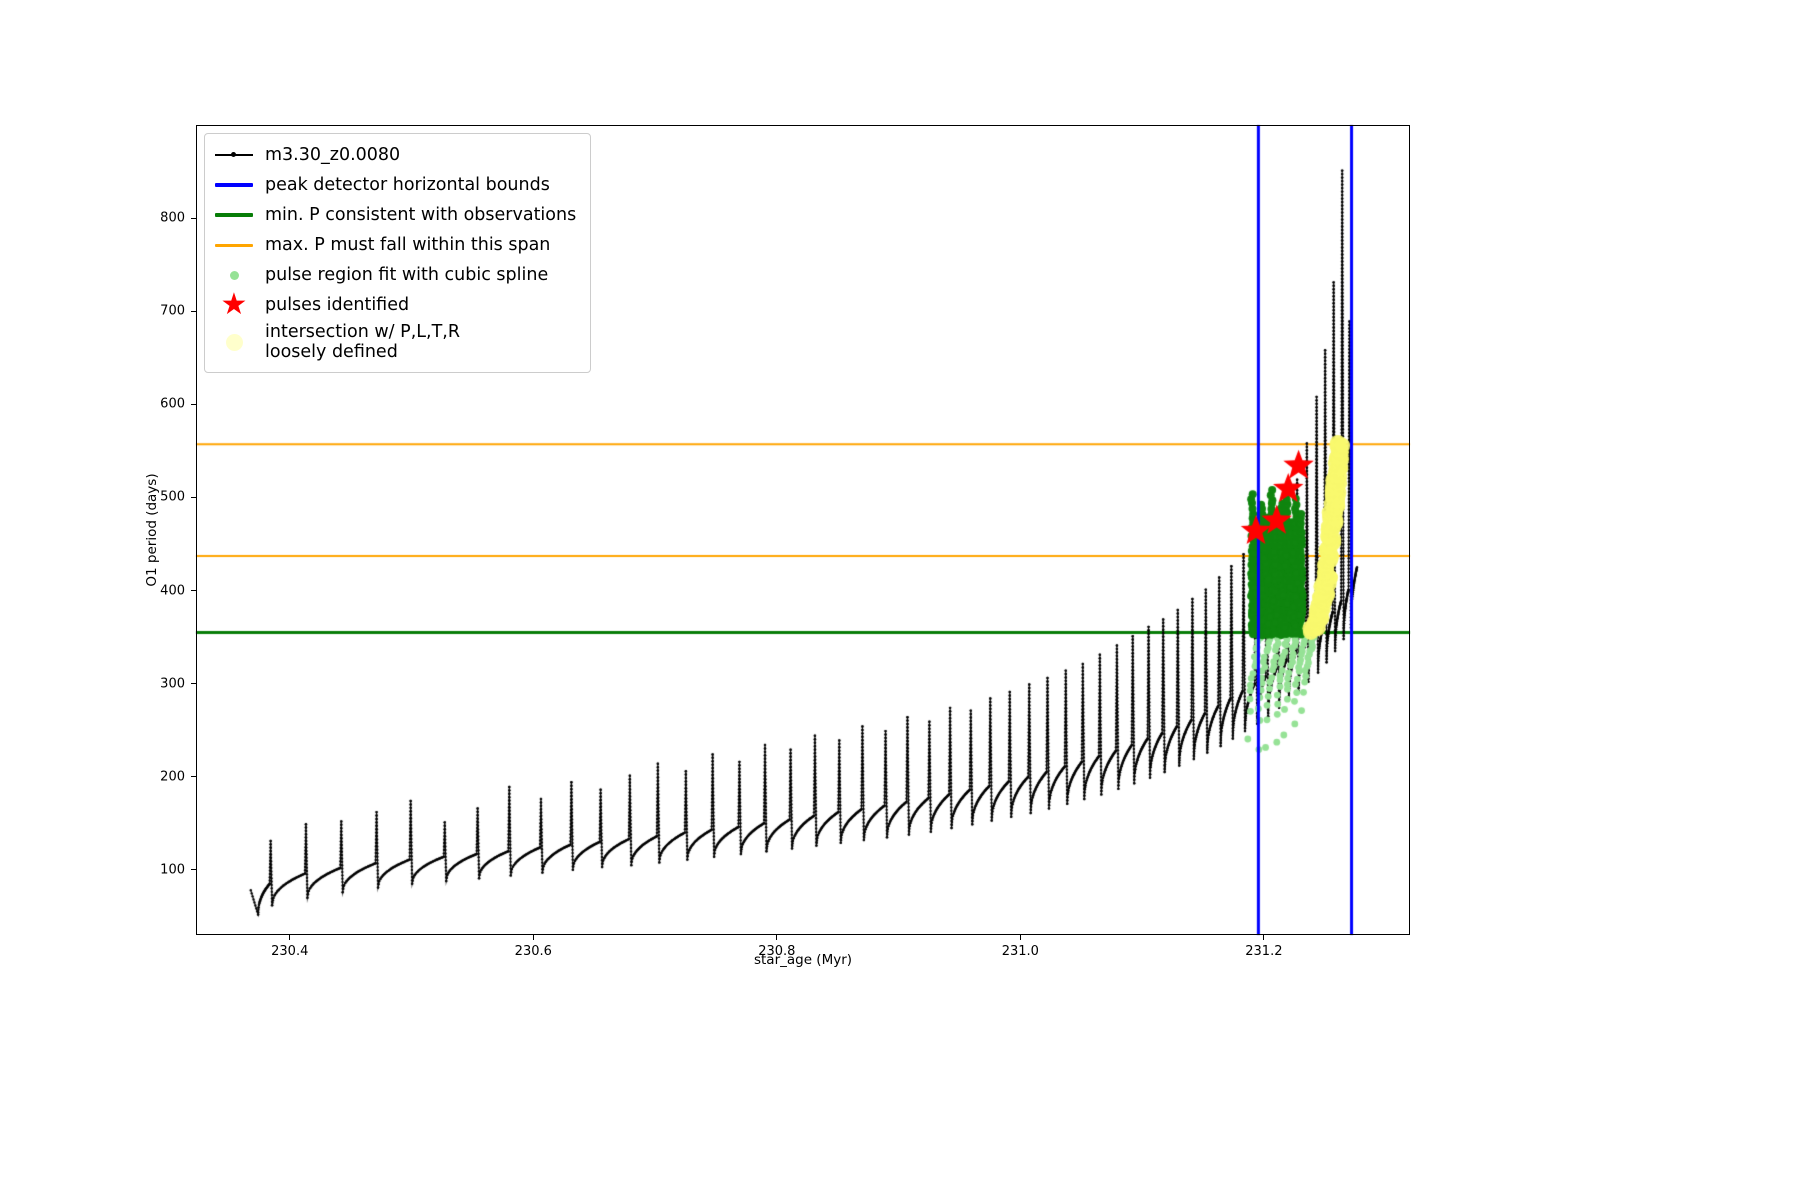 The width and height of the screenshot is (1800, 1200). Describe the element at coordinates (234, 154) in the screenshot. I see `line-dot-swatch-icon` at that location.